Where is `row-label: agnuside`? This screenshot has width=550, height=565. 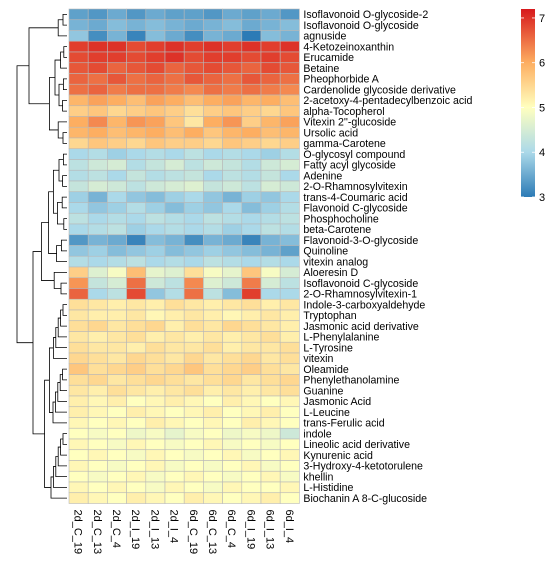
row-label: agnuside is located at coordinates (324, 37).